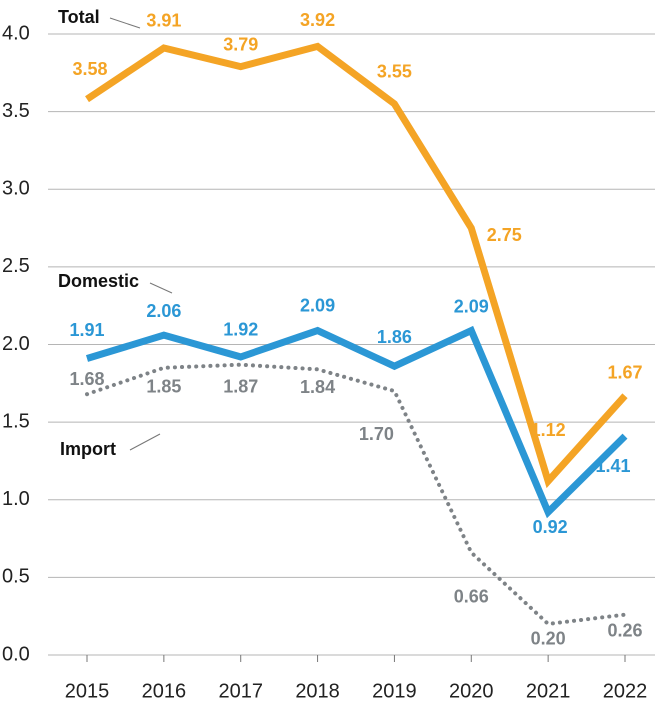 This screenshot has width=655, height=708. What do you see at coordinates (394, 691) in the screenshot?
I see `x-tick-label: 2019` at bounding box center [394, 691].